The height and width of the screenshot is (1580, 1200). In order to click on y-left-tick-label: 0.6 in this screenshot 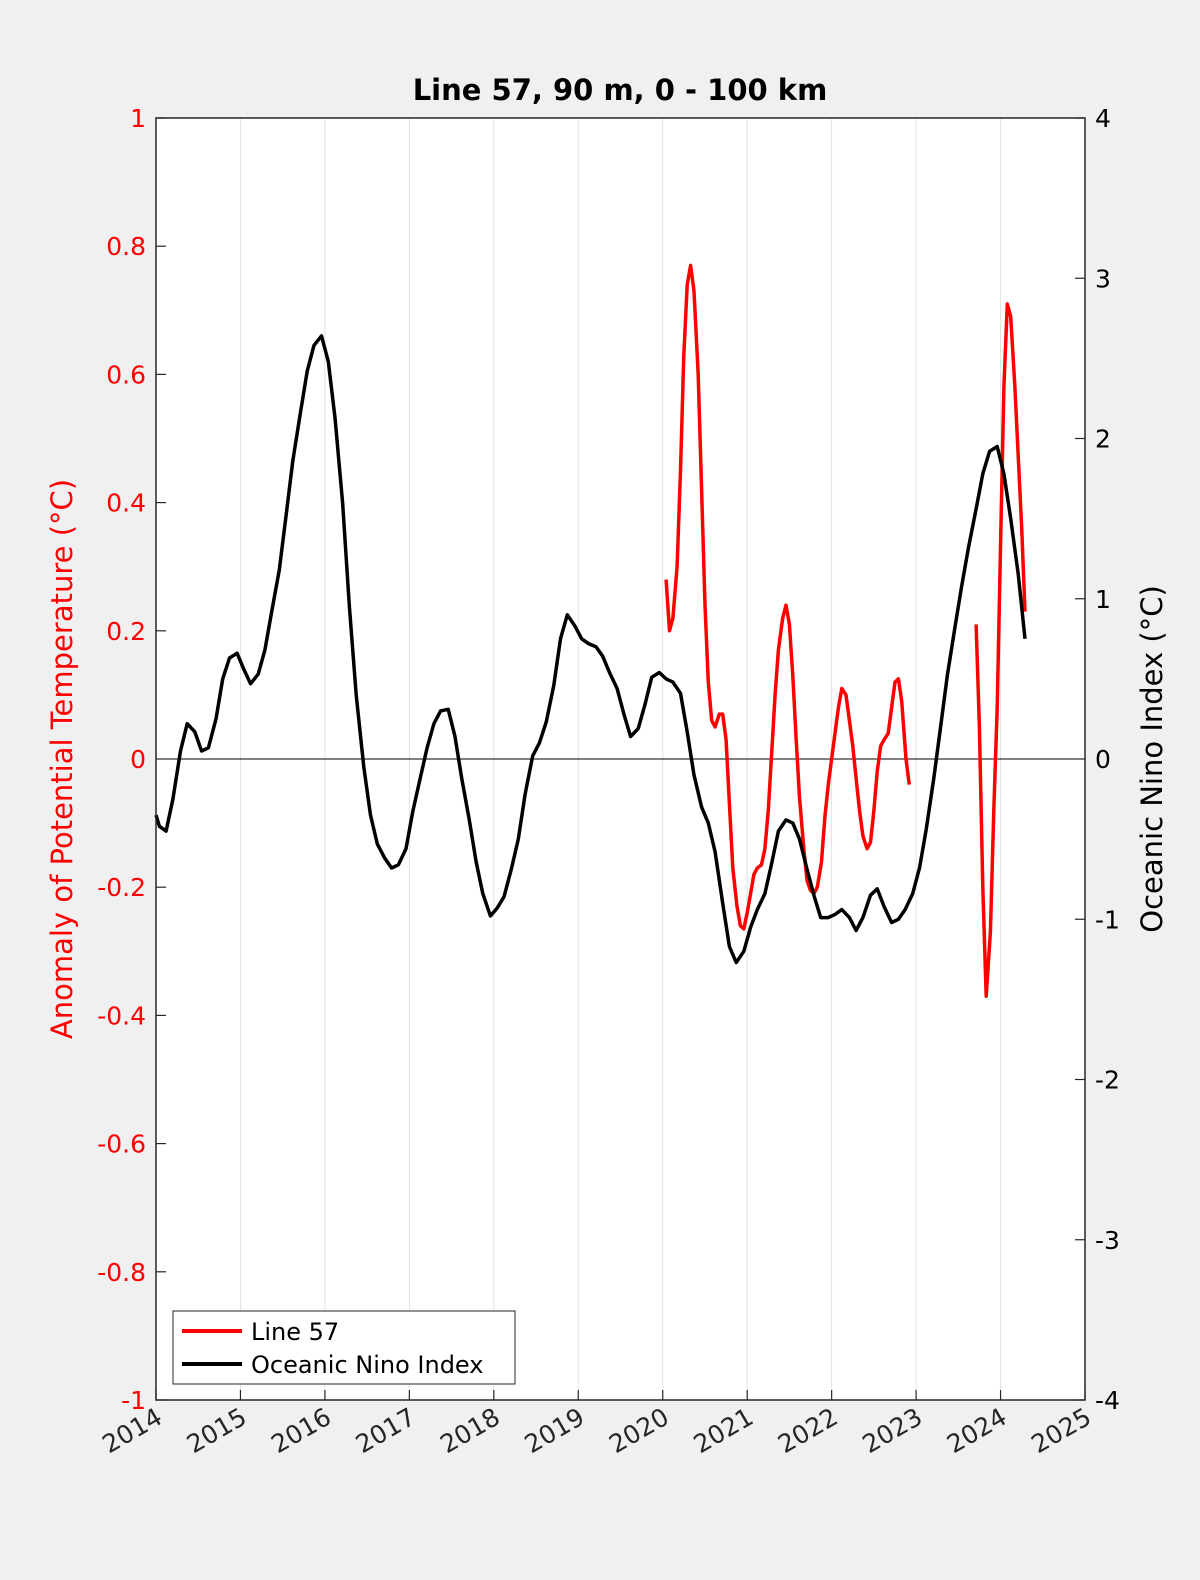, I will do `click(126, 374)`.